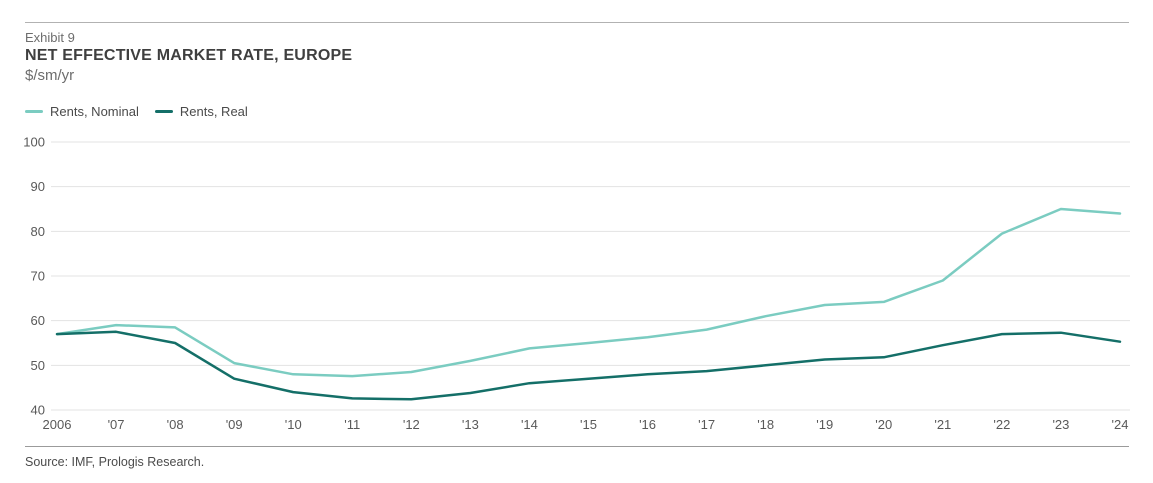 The image size is (1153, 483). What do you see at coordinates (175, 424) in the screenshot?
I see `x-tick-2008: '08` at bounding box center [175, 424].